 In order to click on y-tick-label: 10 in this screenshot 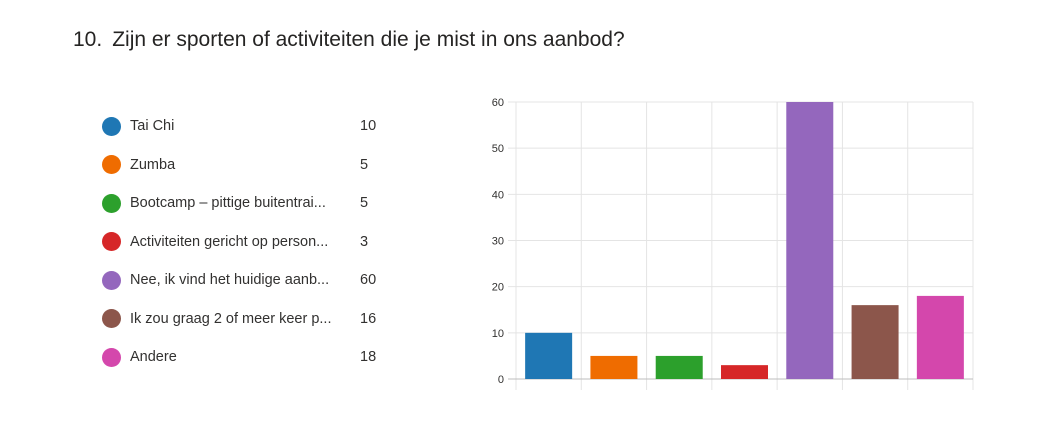, I will do `click(498, 334)`.